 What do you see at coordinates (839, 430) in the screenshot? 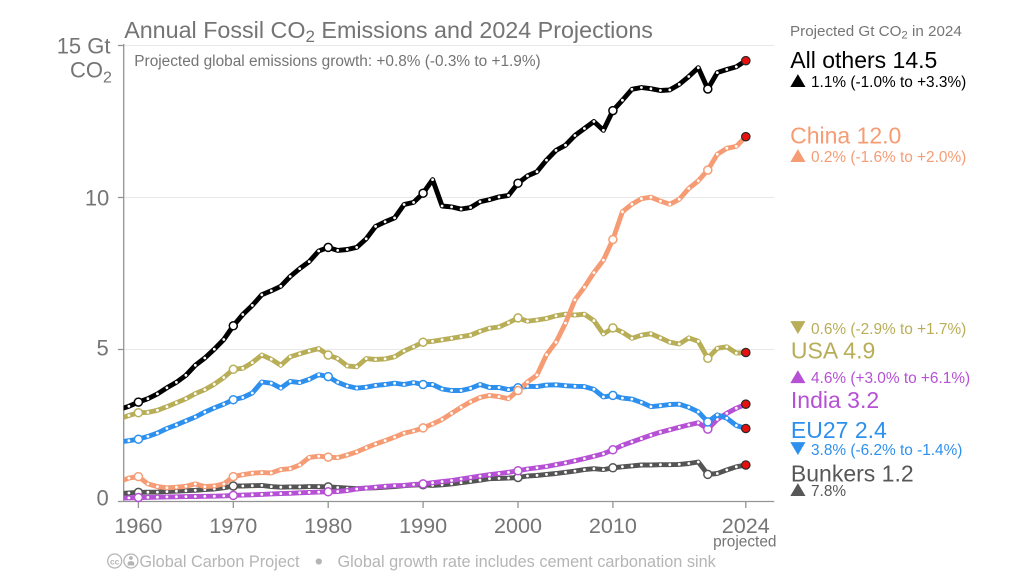
I see `svg-text: EU27 2.4` at bounding box center [839, 430].